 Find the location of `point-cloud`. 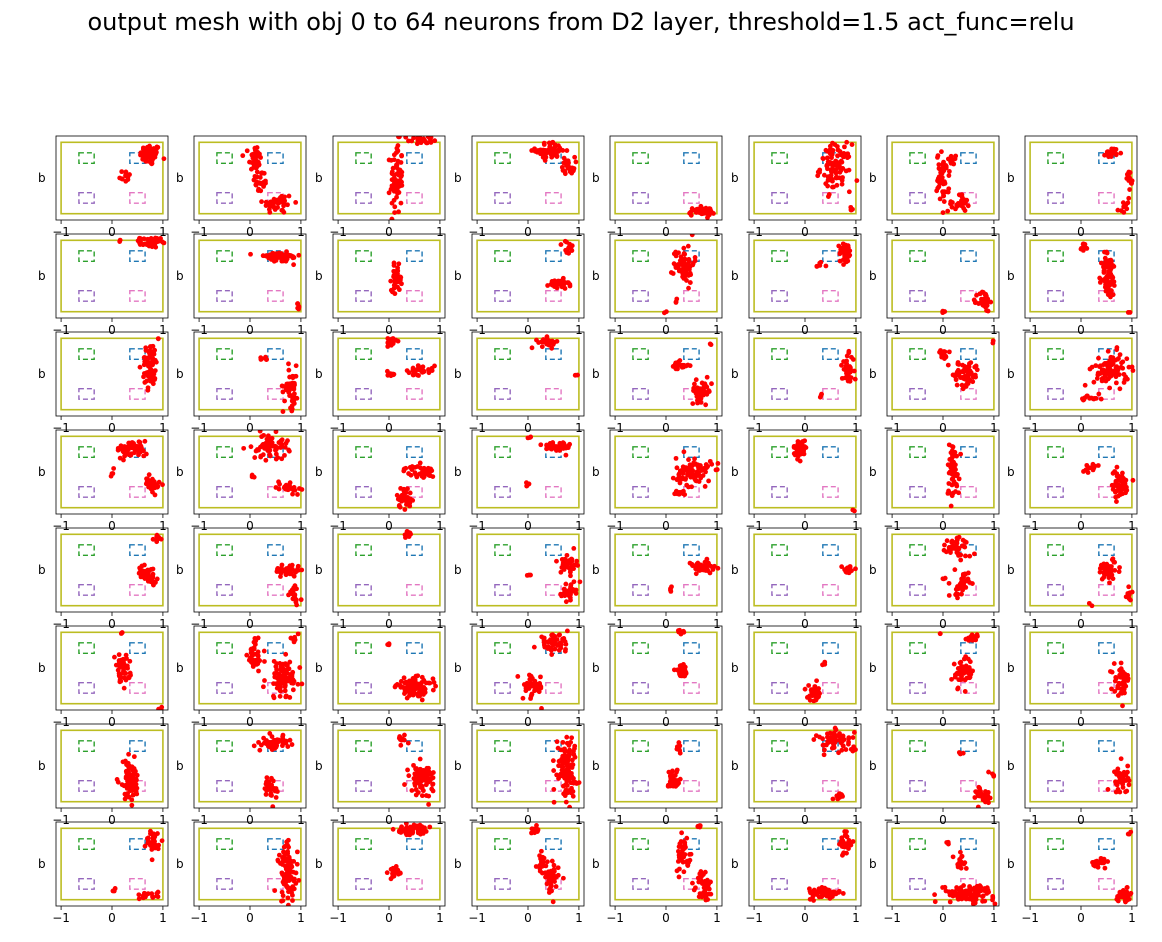

point-cloud is located at coordinates (142, 242).